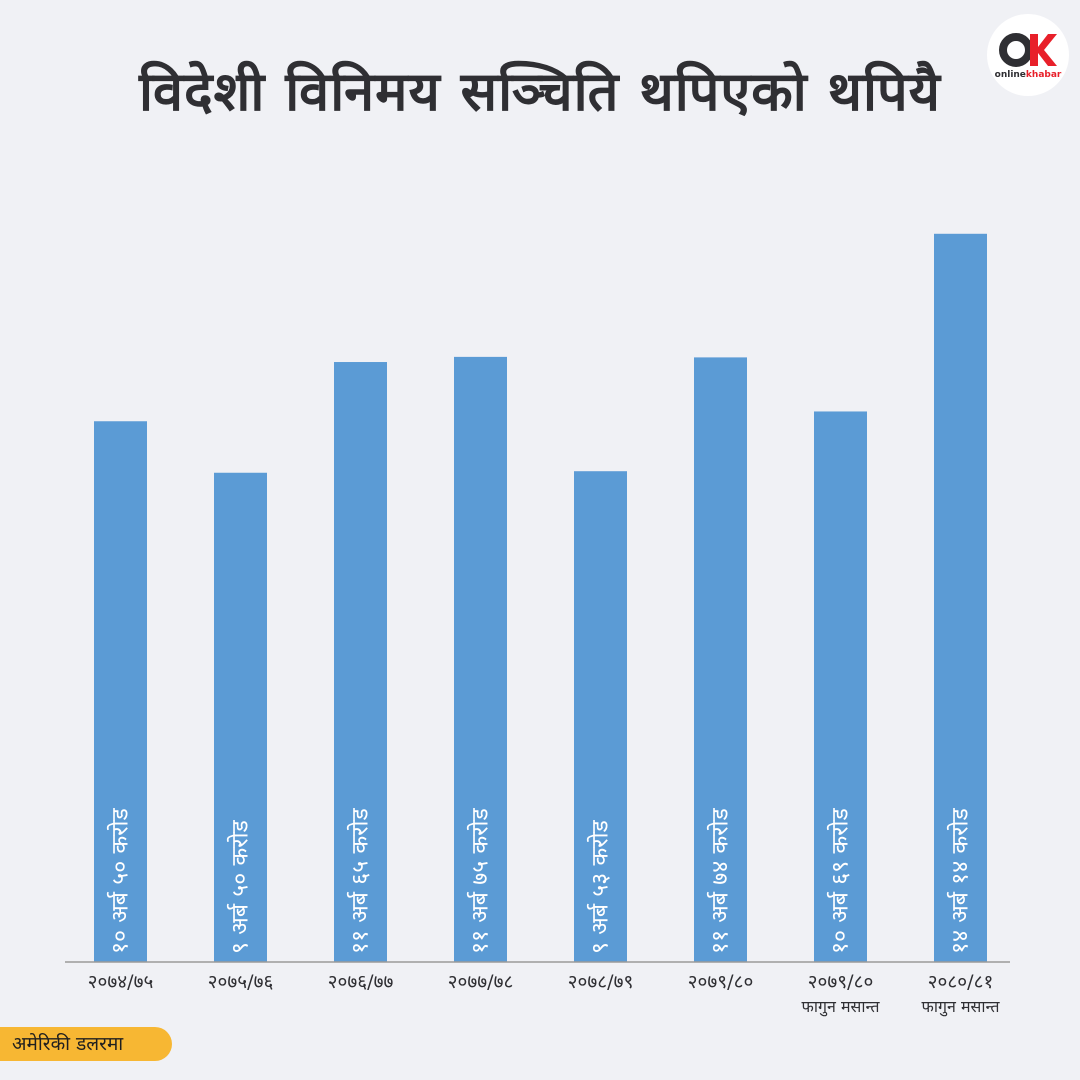  I want to click on data-label-3: ११ अर्ब ६५ करोड, so click(360, 880).